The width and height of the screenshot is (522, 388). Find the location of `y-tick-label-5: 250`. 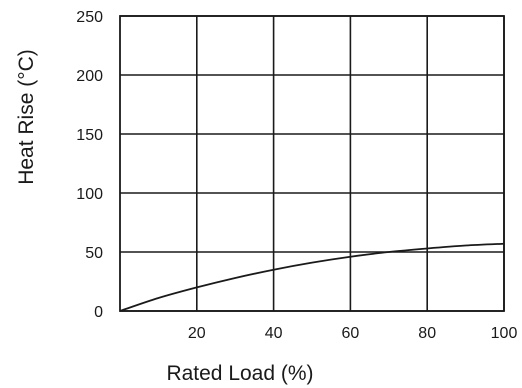

y-tick-label-5: 250 is located at coordinates (89, 17).